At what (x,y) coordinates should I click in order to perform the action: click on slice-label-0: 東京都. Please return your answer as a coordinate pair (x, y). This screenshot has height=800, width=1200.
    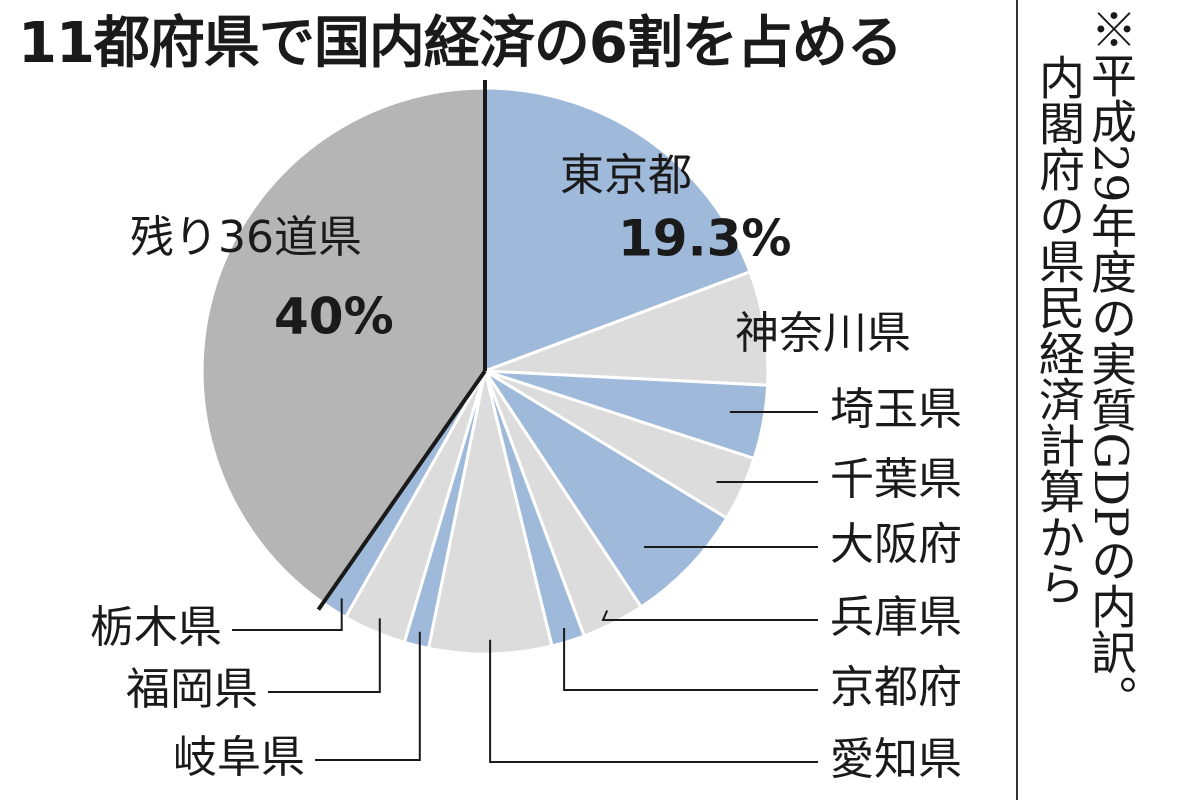
    Looking at the image, I should click on (626, 175).